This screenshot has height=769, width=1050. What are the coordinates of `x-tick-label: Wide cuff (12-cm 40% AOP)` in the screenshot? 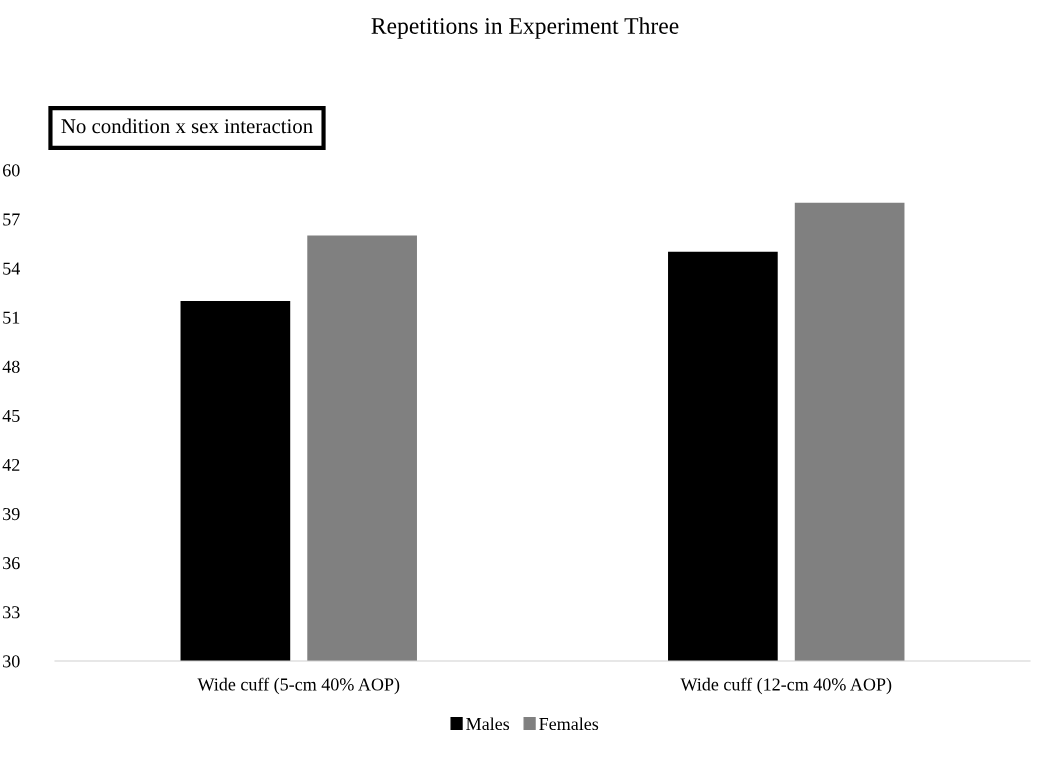 It's located at (786, 686).